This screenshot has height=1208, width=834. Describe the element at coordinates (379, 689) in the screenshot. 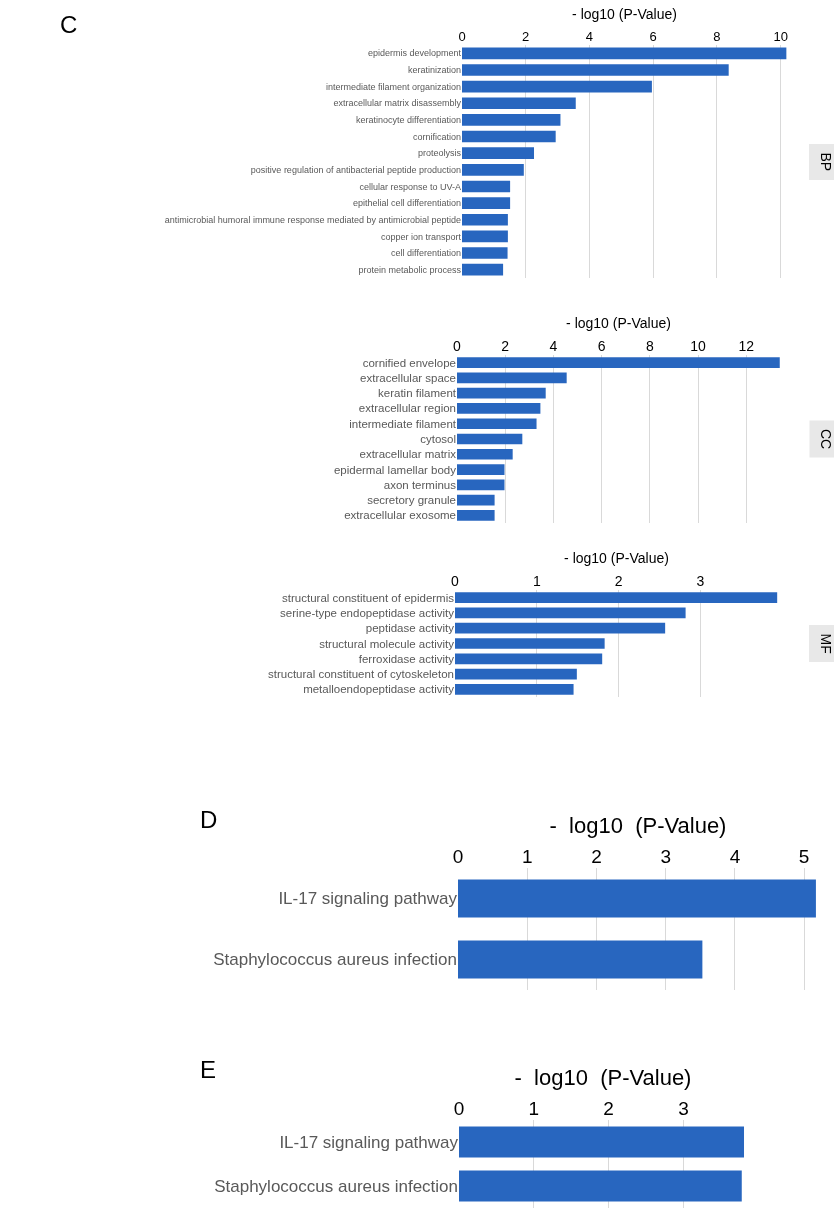

I see `y-tick-label: metalloendopeptidase activity` at that location.